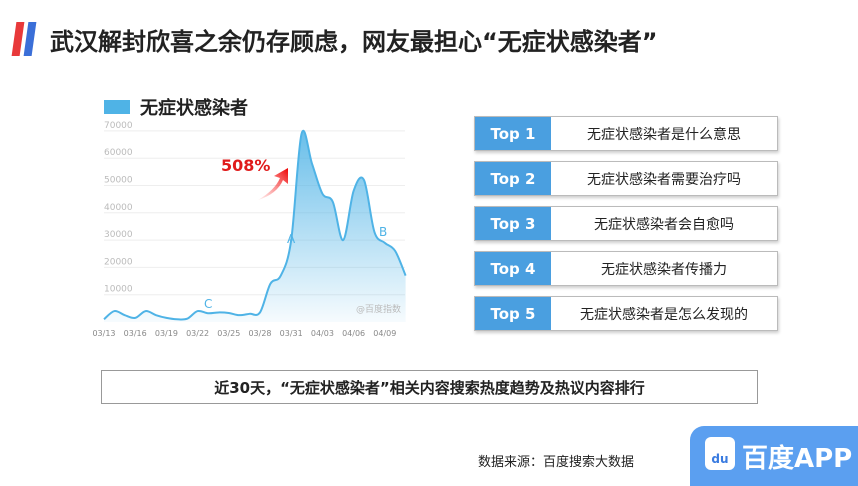  I want to click on baidu-paw-logo-icon: du, so click(720, 453).